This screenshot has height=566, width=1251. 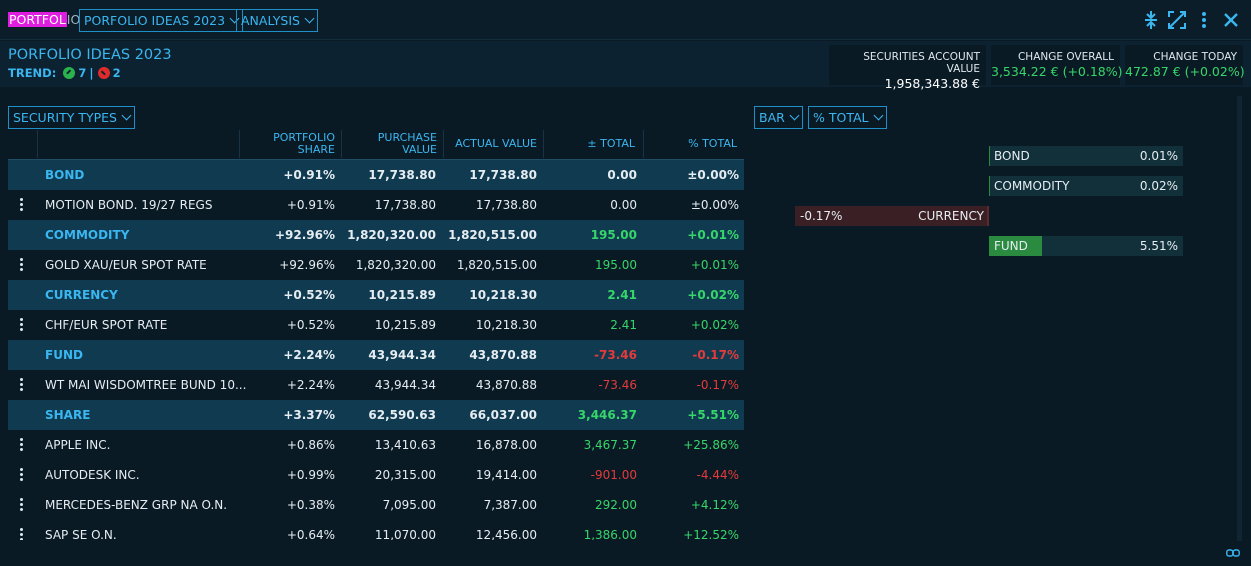 I want to click on cell-share: +2.24%, so click(x=310, y=385).